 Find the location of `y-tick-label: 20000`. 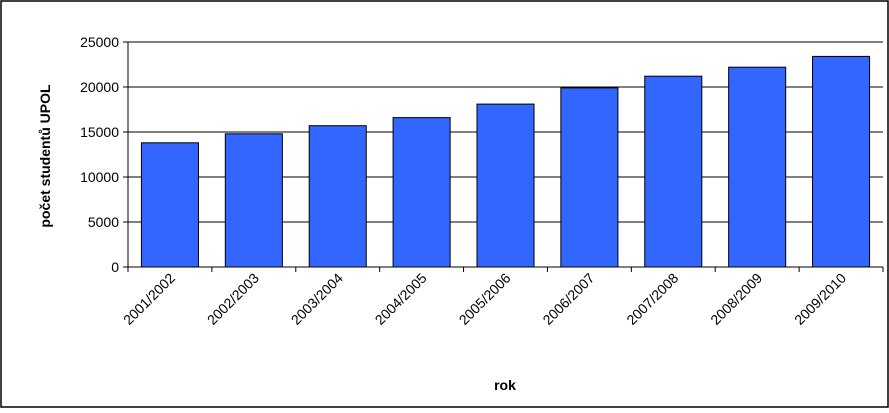

y-tick-label: 20000 is located at coordinates (99, 87).